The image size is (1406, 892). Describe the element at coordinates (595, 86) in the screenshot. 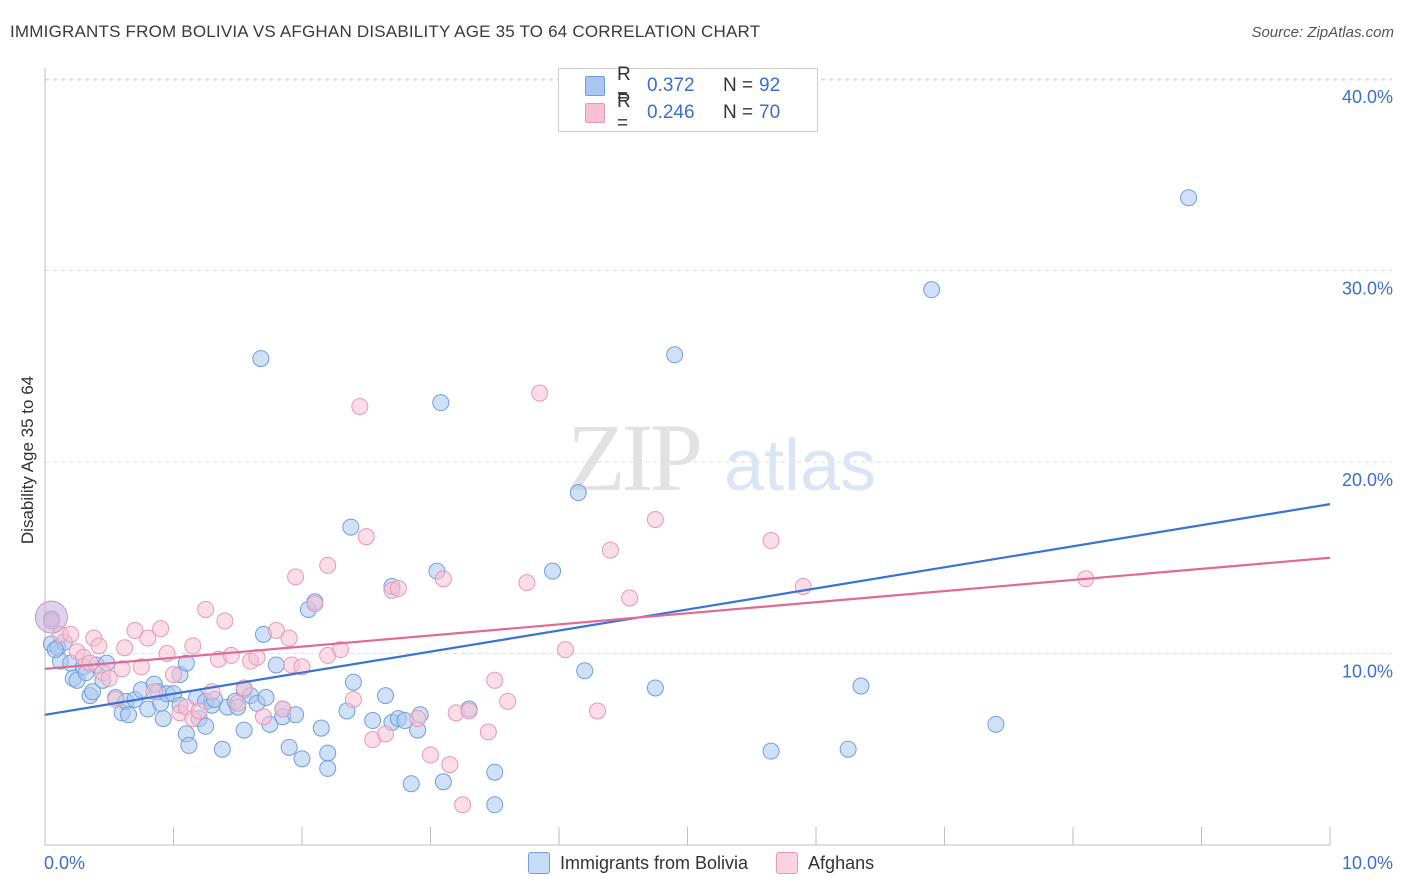

I see `legend-swatch-bolivia` at that location.